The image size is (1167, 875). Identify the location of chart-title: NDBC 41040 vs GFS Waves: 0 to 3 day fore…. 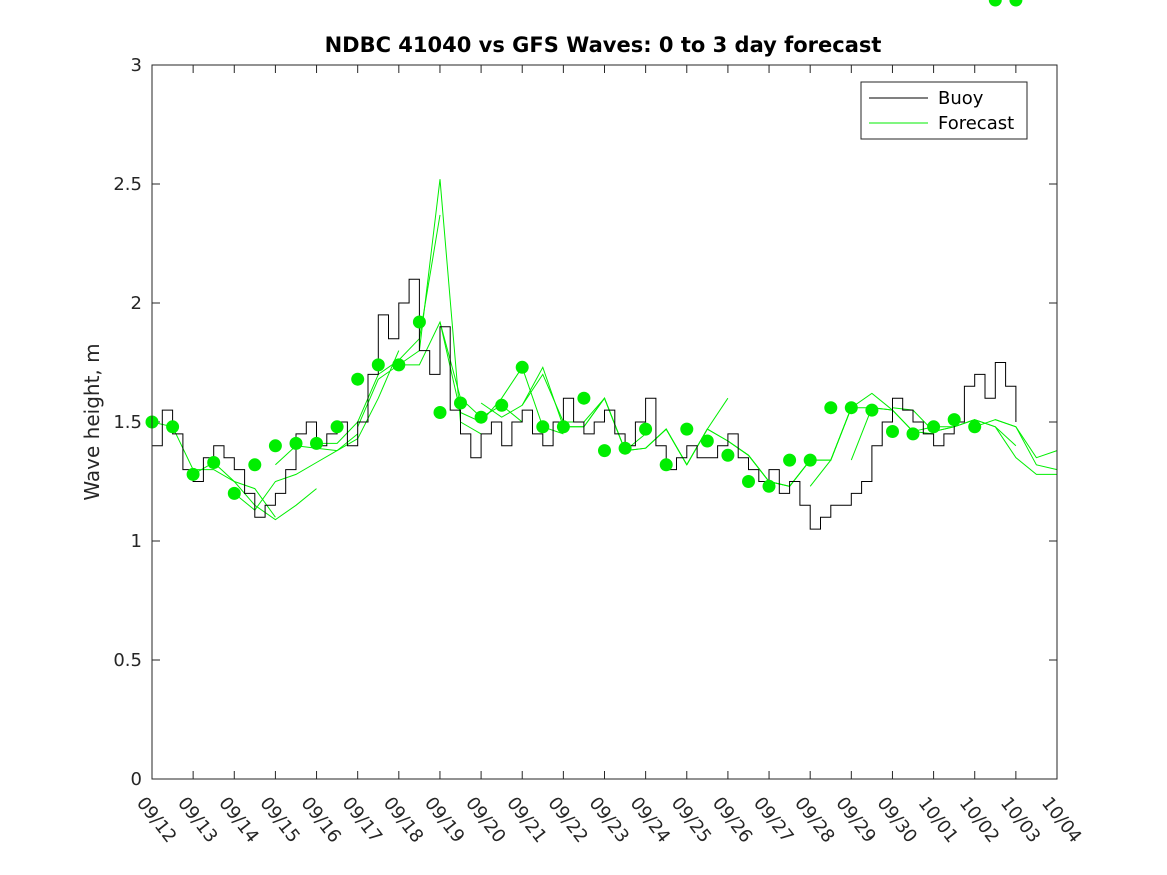
(603, 45).